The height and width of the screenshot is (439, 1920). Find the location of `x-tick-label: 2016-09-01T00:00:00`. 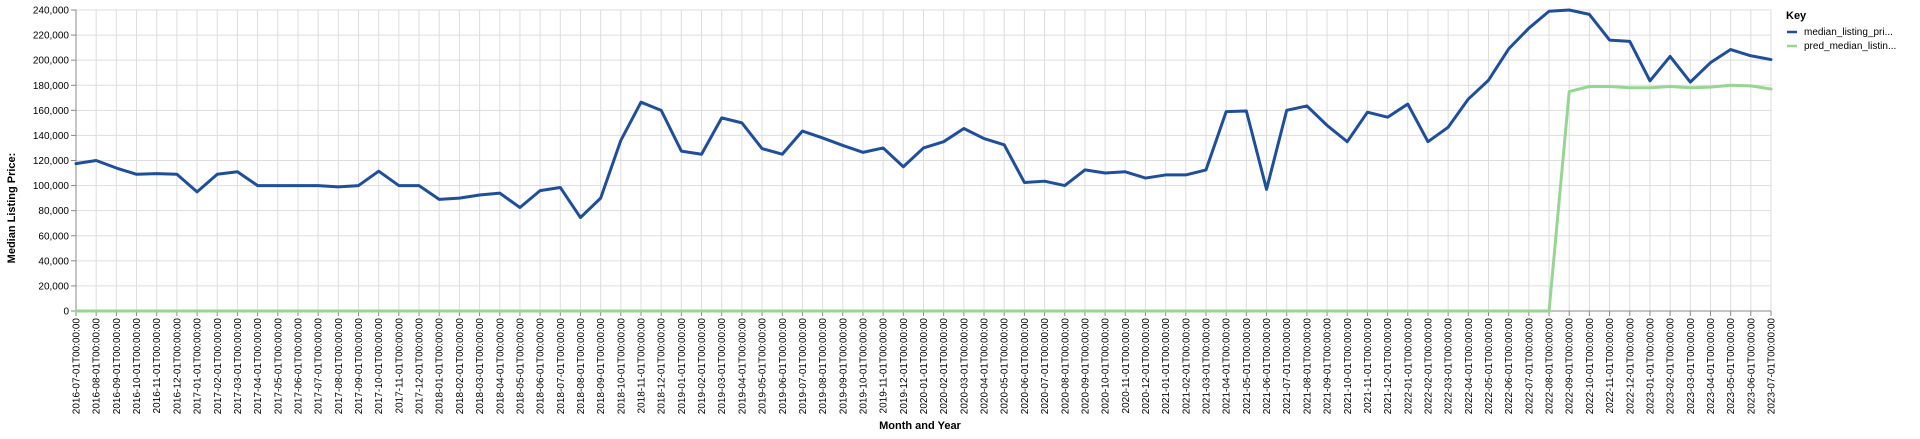

x-tick-label: 2016-09-01T00:00:00 is located at coordinates (117, 366).